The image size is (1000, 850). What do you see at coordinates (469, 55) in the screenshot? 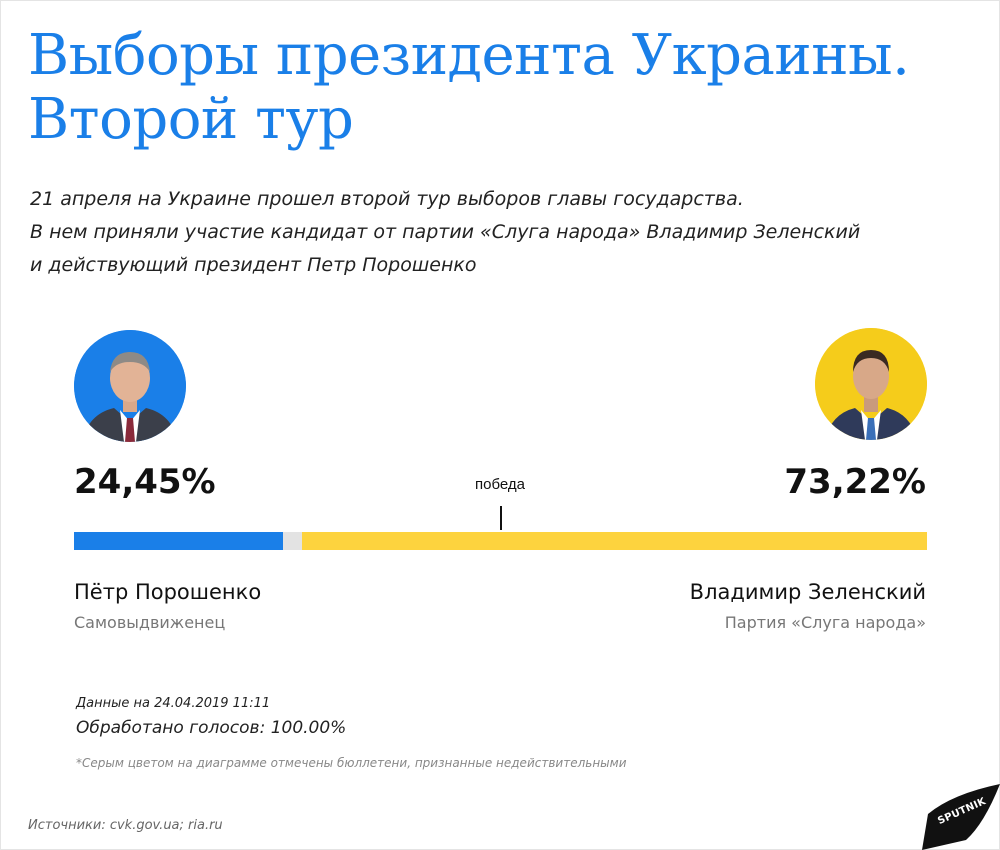
I see `title-line-1: Выборы президента Украины.` at bounding box center [469, 55].